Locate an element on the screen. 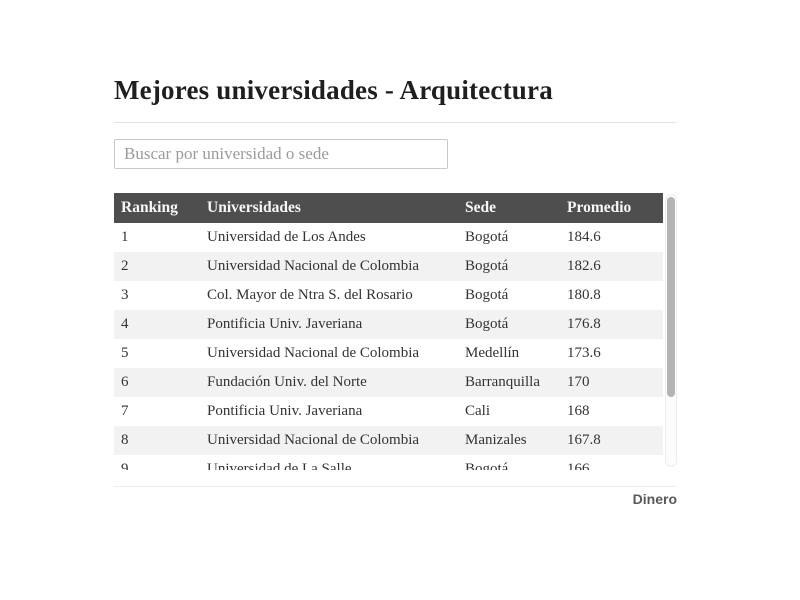  cell-promedio: 170 is located at coordinates (578, 382).